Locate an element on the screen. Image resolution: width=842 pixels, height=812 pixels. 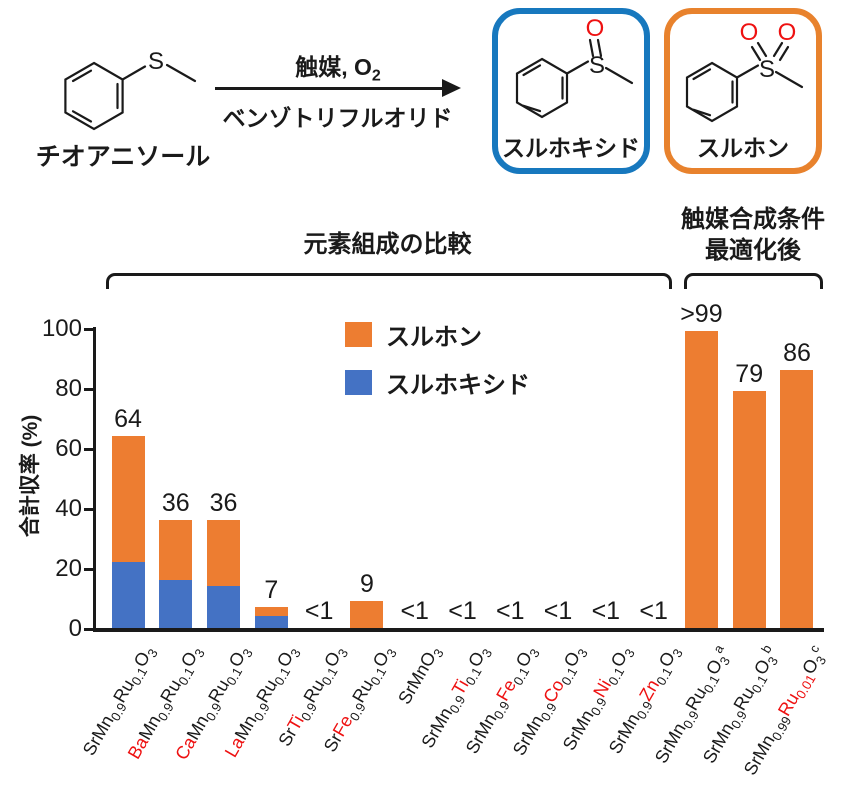
formula-segment: c is located at coordinates (813, 649).